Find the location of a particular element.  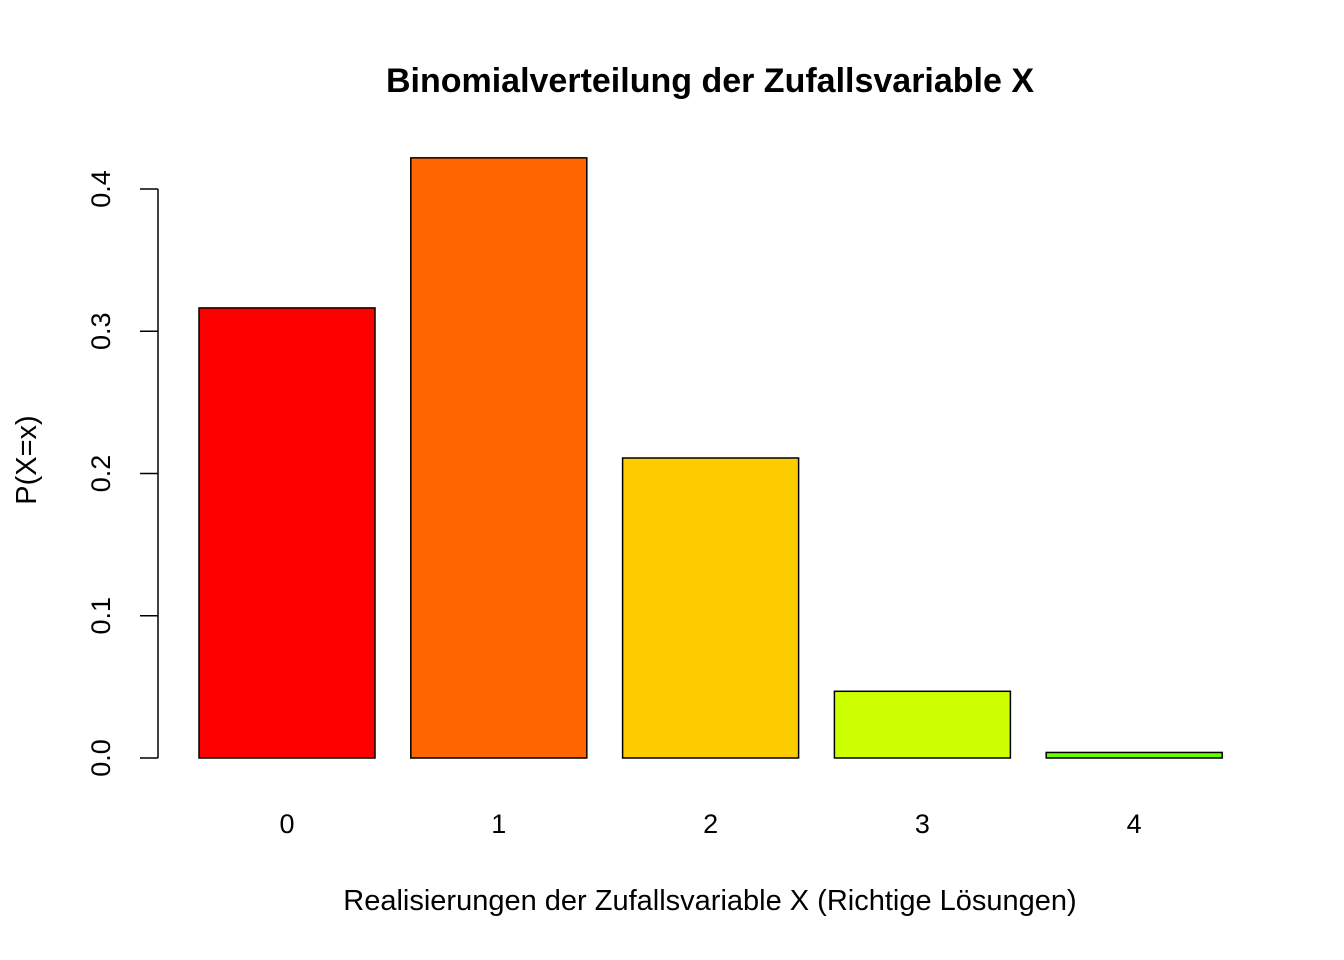

x-tick-label: 4 is located at coordinates (1134, 824).